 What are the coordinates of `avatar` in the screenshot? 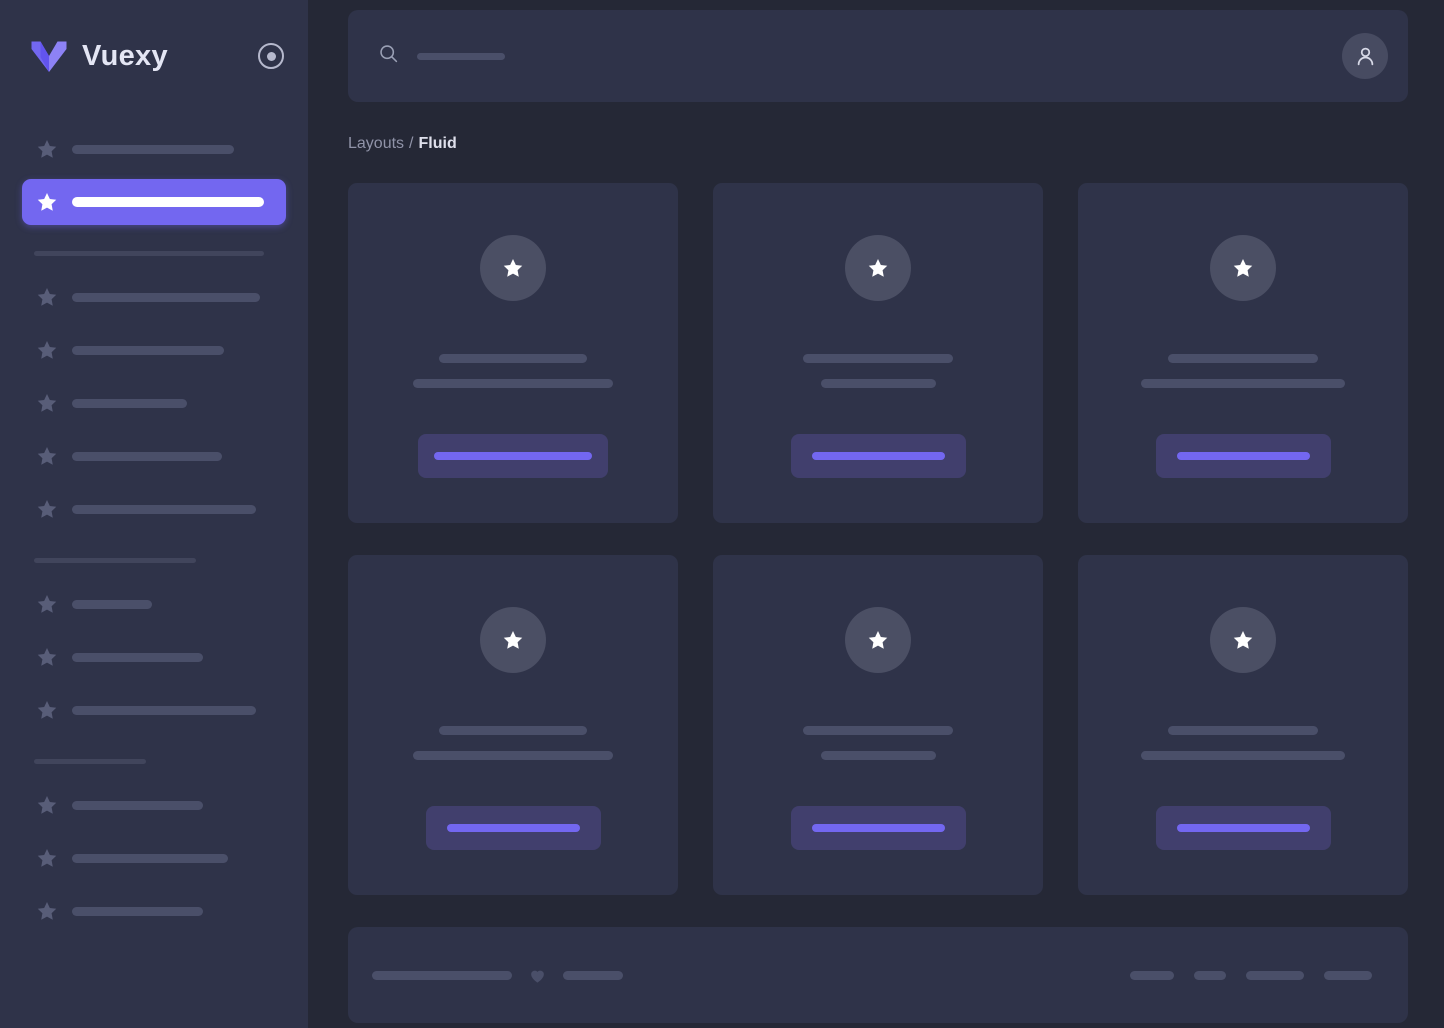 It's located at (1365, 56).